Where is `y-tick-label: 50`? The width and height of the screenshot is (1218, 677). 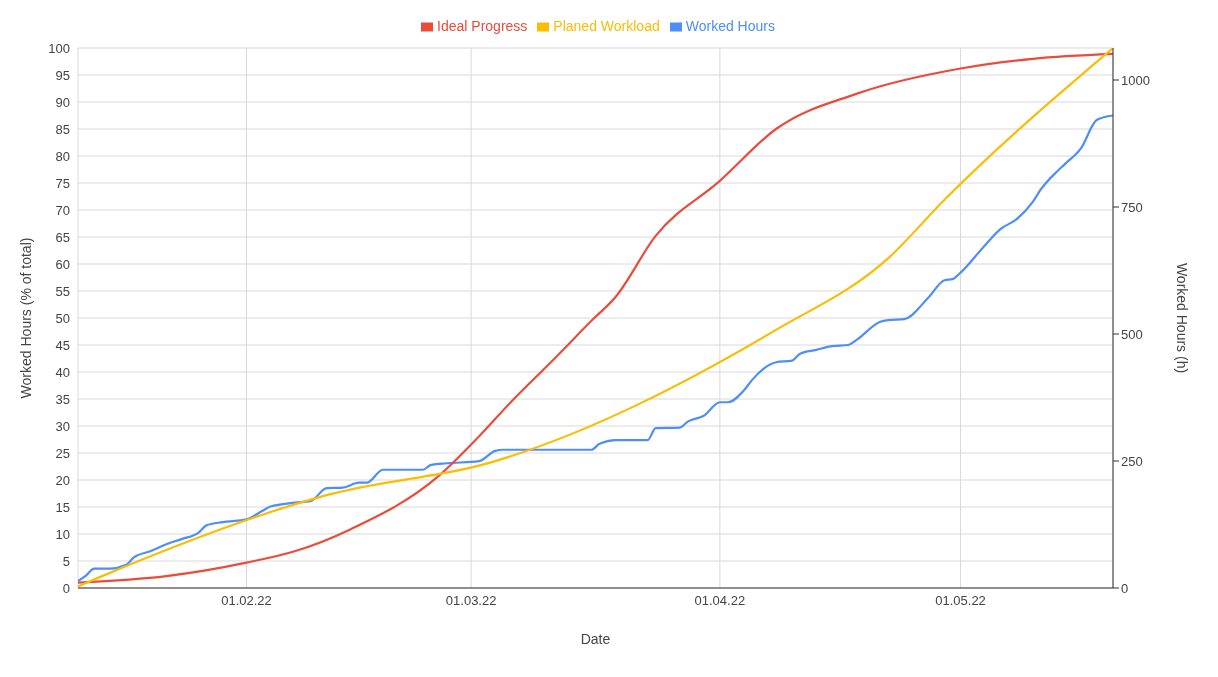 y-tick-label: 50 is located at coordinates (62, 318).